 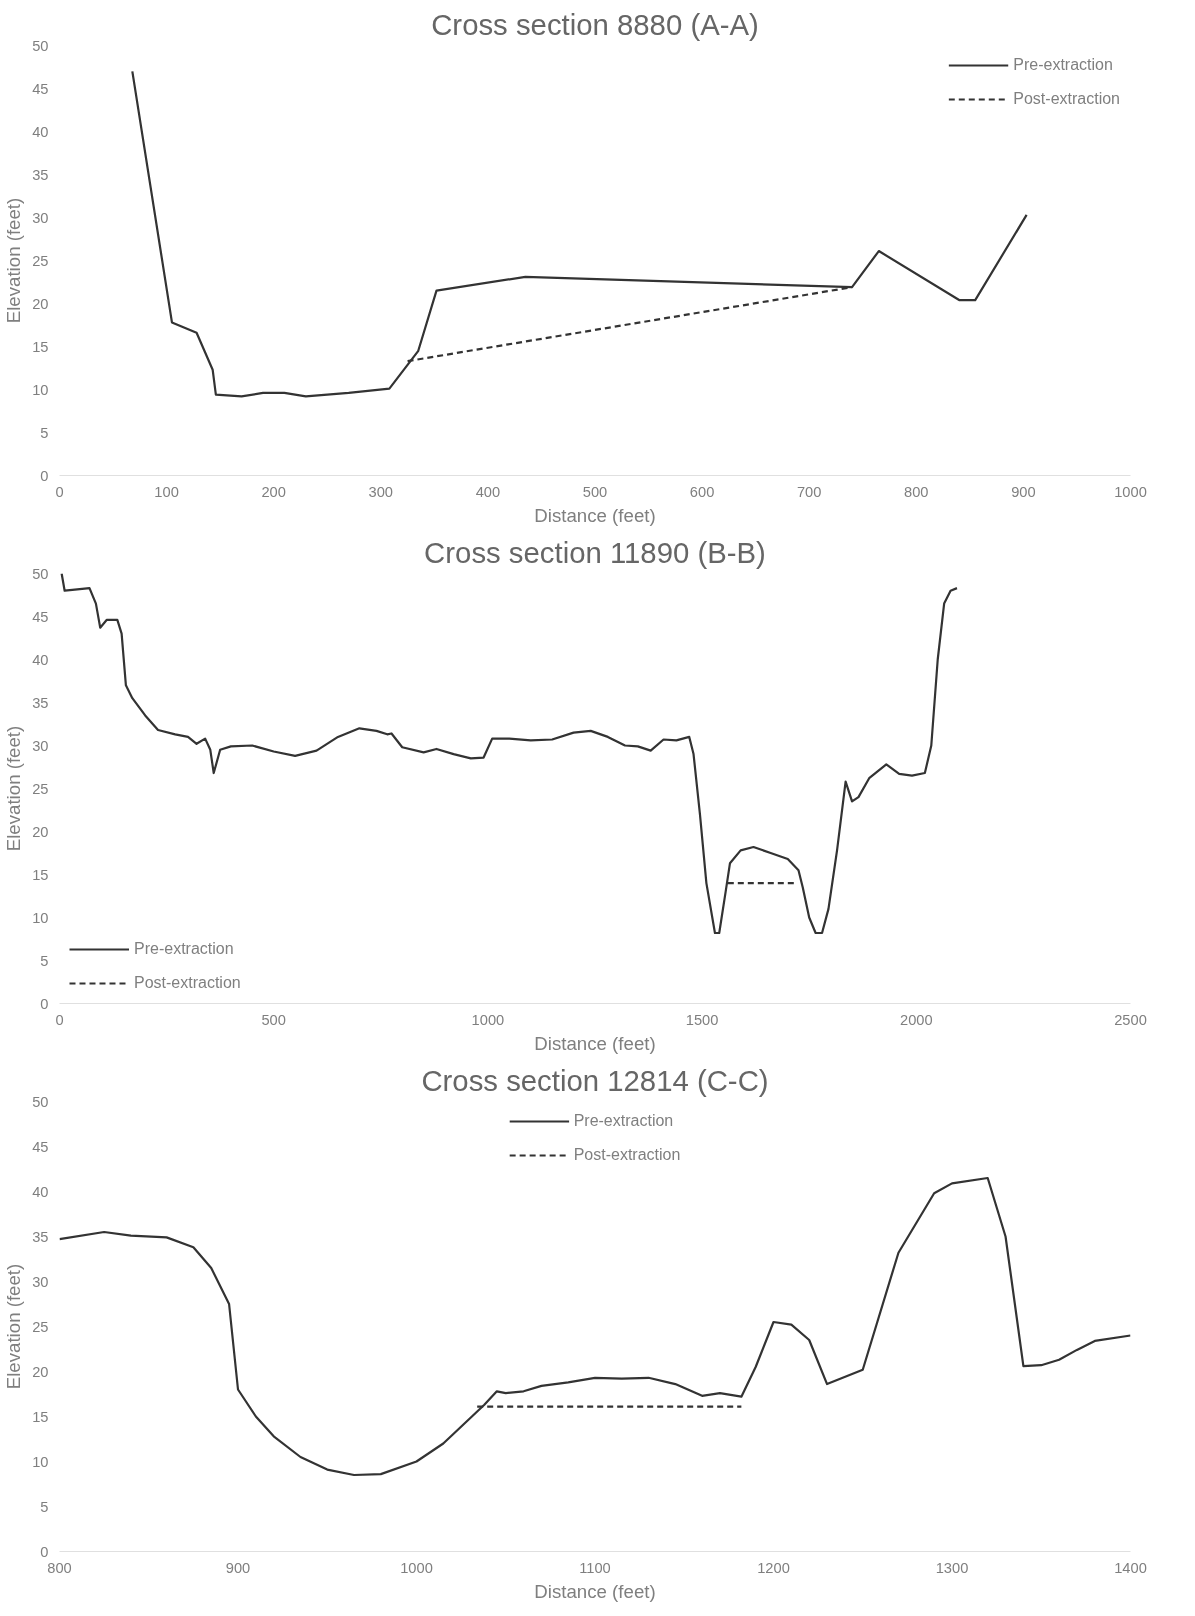 I want to click on x-tick-label: 700, so click(x=809, y=491).